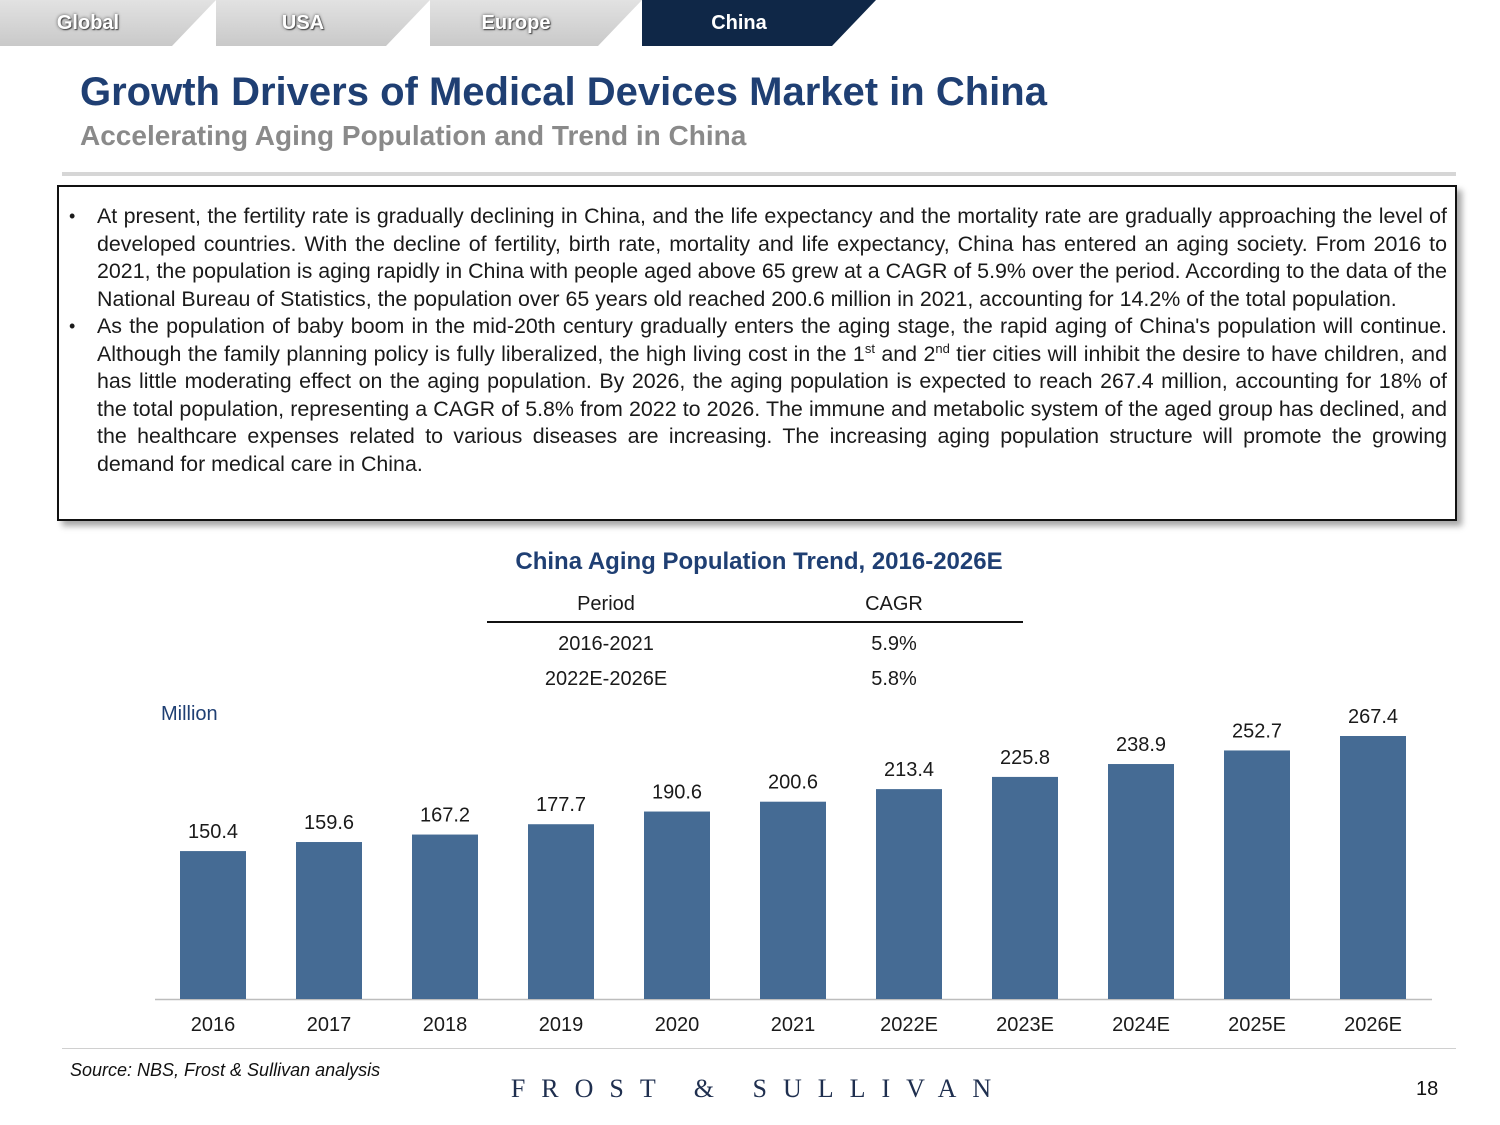 The height and width of the screenshot is (1125, 1500). Describe the element at coordinates (1257, 874) in the screenshot. I see `bar-2025E` at that location.